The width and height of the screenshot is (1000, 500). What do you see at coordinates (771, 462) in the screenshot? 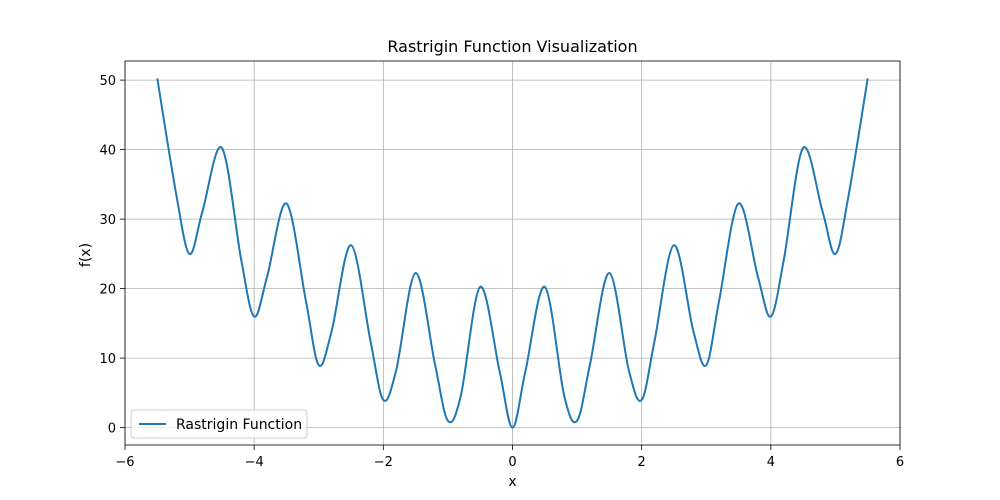
I see `x-tick-label: 4` at bounding box center [771, 462].